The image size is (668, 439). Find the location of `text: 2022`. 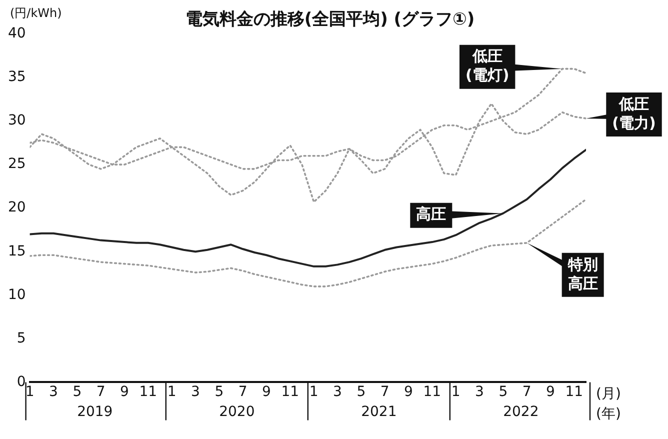

text: 2022 is located at coordinates (521, 412).